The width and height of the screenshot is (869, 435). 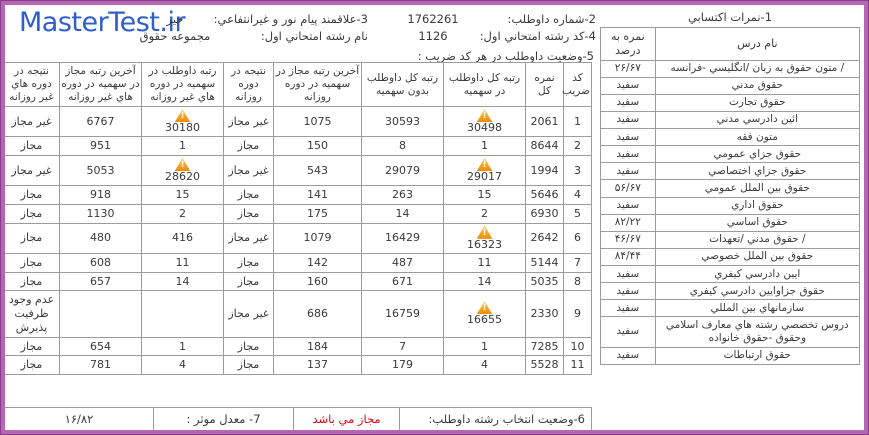 I want to click on result-cell: عدم وجود ظرفيت پذيرش, so click(x=32, y=314).